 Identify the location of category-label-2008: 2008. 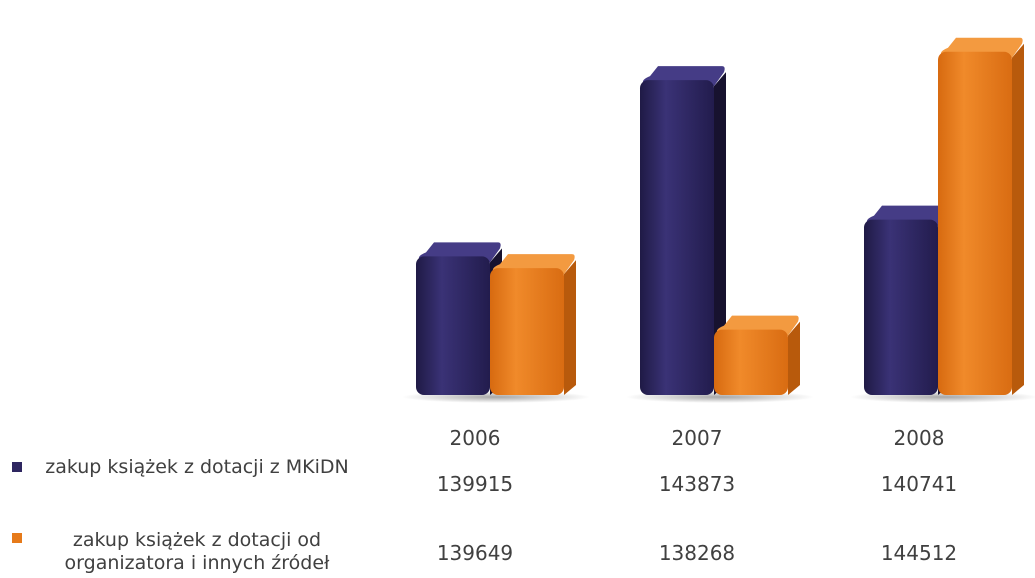
(919, 438).